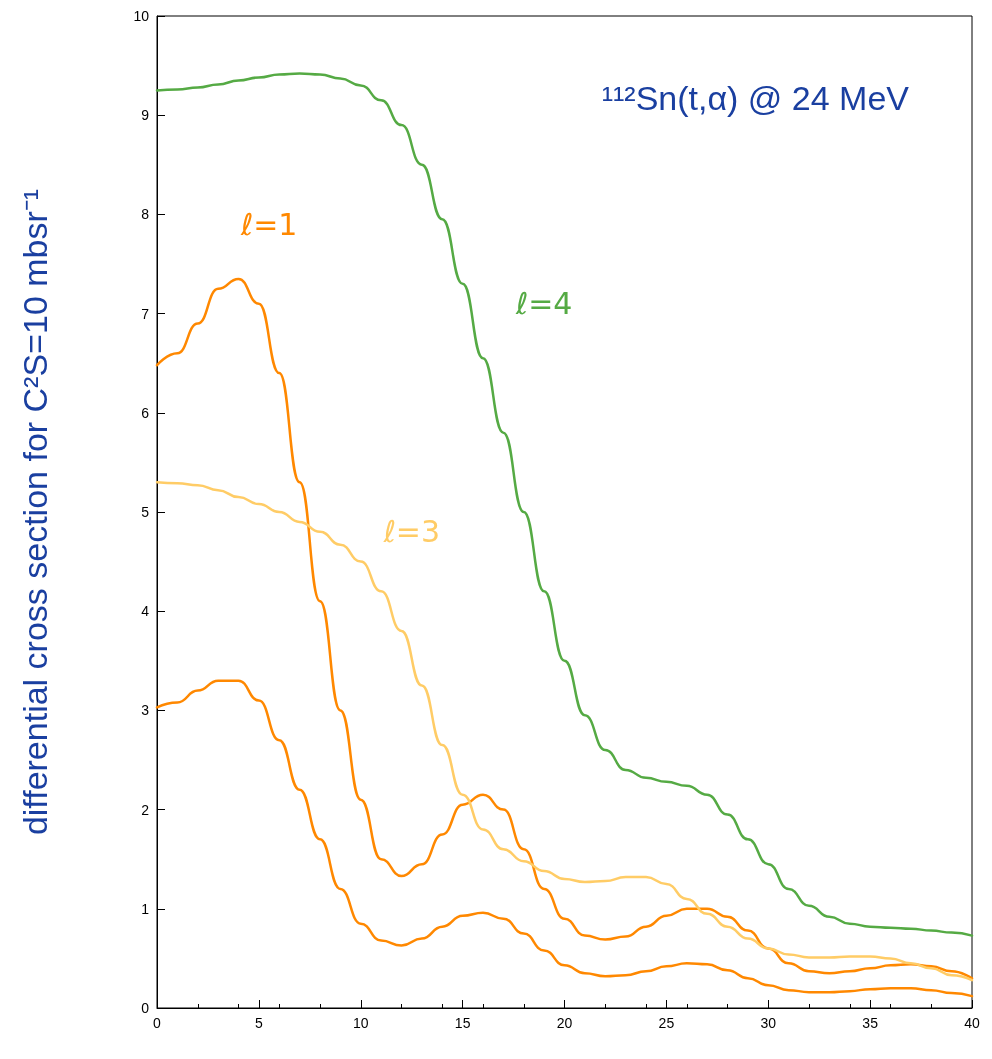  What do you see at coordinates (462, 1023) in the screenshot?
I see `x-tick-label: 15` at bounding box center [462, 1023].